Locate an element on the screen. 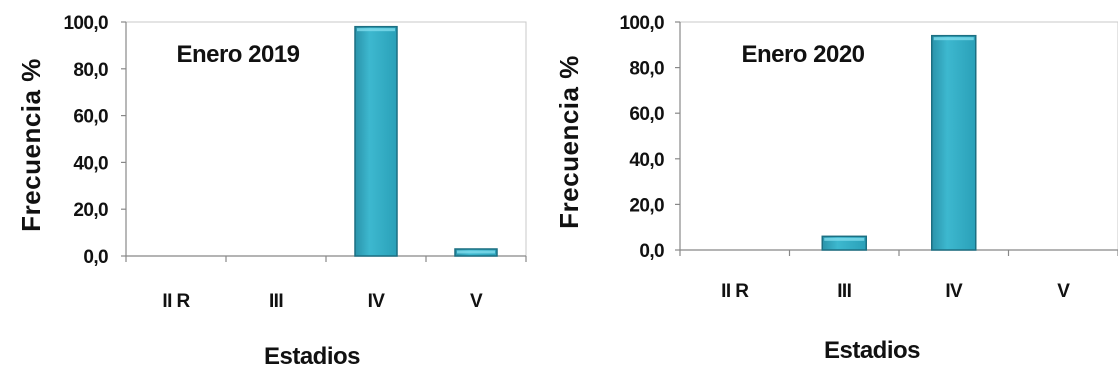 This screenshot has height=374, width=1118. chart-title: Enero 2019 is located at coordinates (237, 54).